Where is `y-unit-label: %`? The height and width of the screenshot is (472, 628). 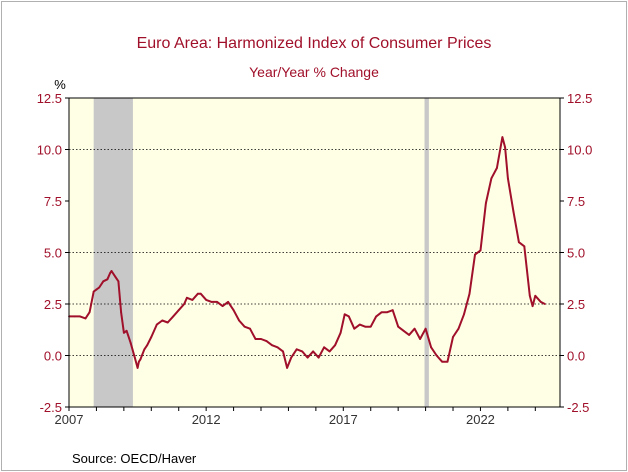 y-unit-label: % is located at coordinates (60, 84).